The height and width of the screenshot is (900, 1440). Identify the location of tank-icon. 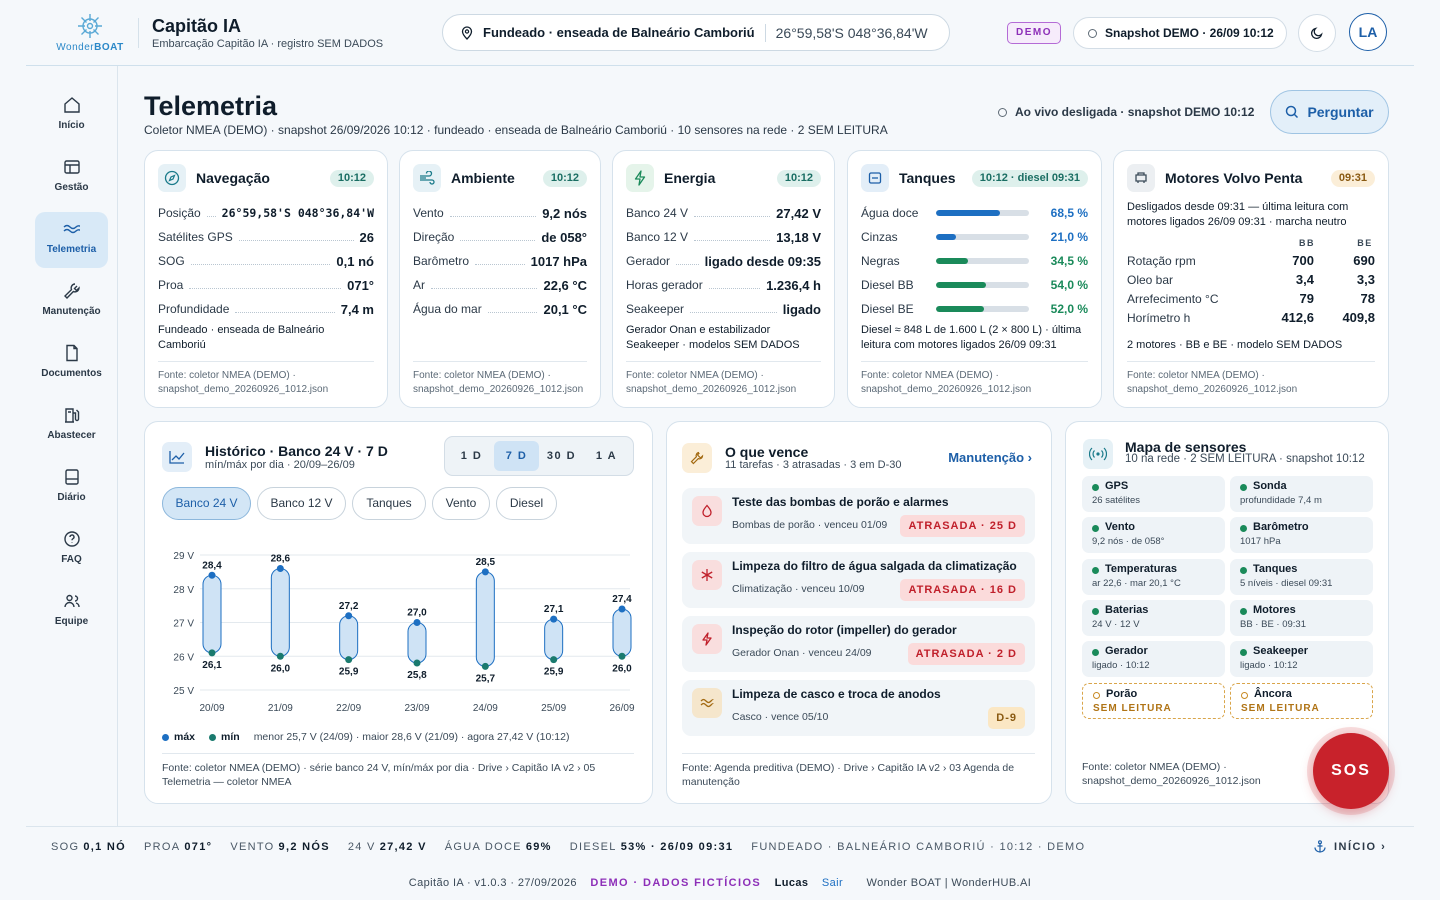
(875, 178).